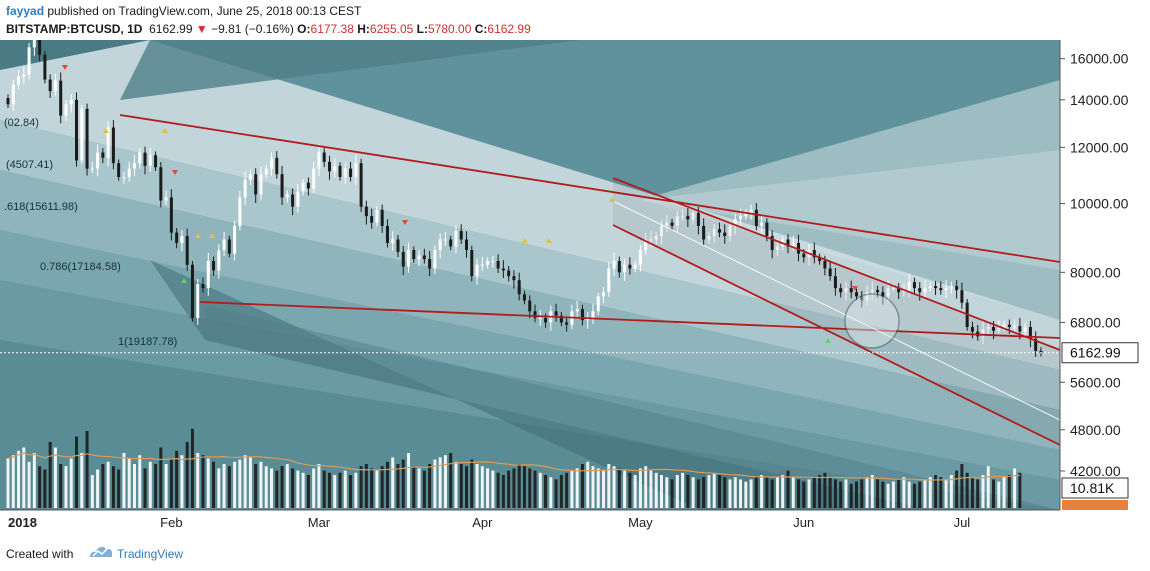  Describe the element at coordinates (1105, 275) in the screenshot. I see `price-axis` at that location.